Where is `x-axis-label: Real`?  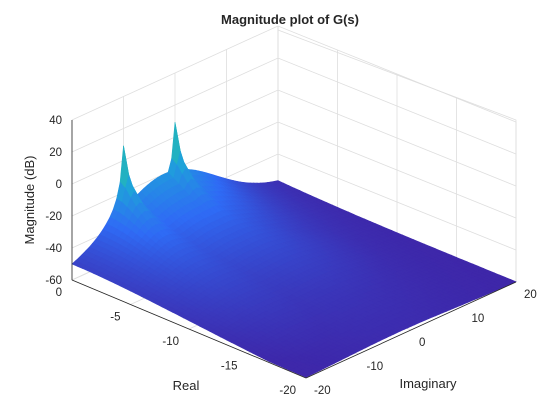 x-axis-label: Real is located at coordinates (186, 385).